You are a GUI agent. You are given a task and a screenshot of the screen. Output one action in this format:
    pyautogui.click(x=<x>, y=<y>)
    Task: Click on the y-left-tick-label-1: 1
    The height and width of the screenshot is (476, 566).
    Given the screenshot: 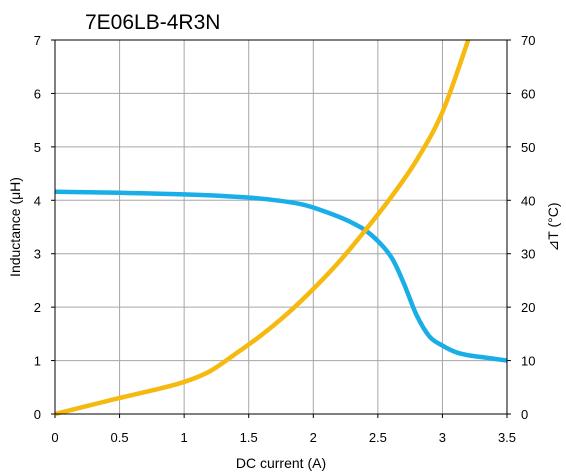 What is the action you would take?
    pyautogui.click(x=37, y=361)
    